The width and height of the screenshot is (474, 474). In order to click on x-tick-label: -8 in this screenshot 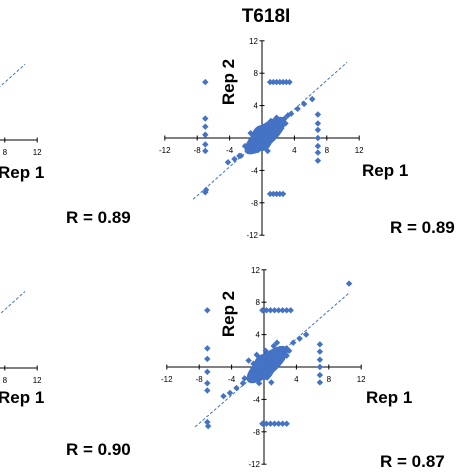, I will do `click(198, 150)`.